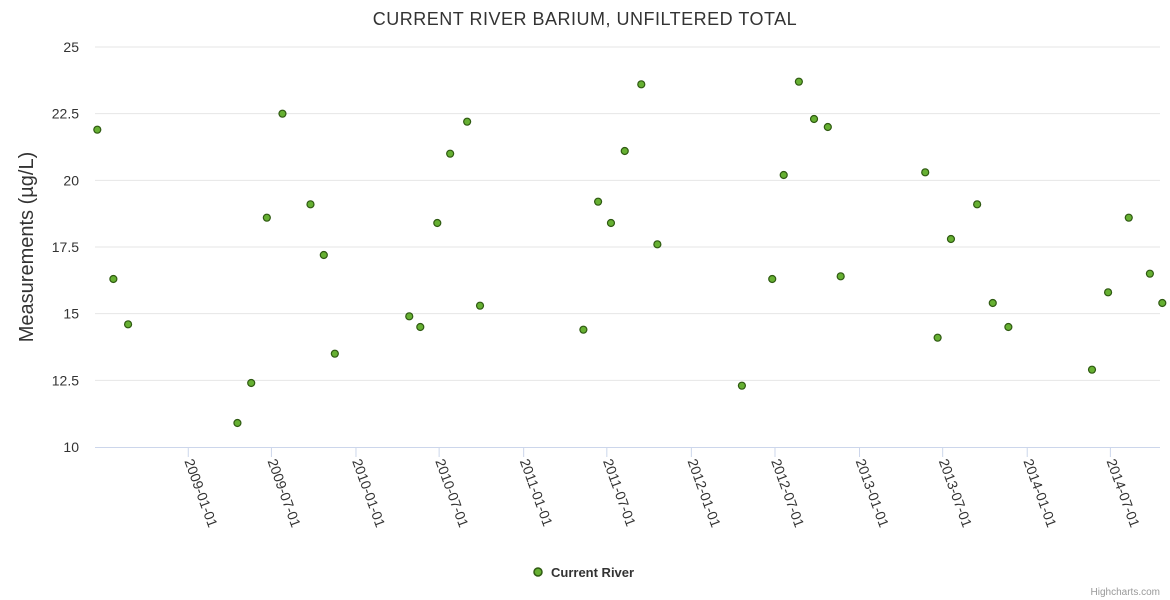 Image resolution: width=1170 pixels, height=600 pixels. I want to click on y-axis-tick-labels: 10 12.5 15 17.5 20 22.5 25, so click(65, 247).